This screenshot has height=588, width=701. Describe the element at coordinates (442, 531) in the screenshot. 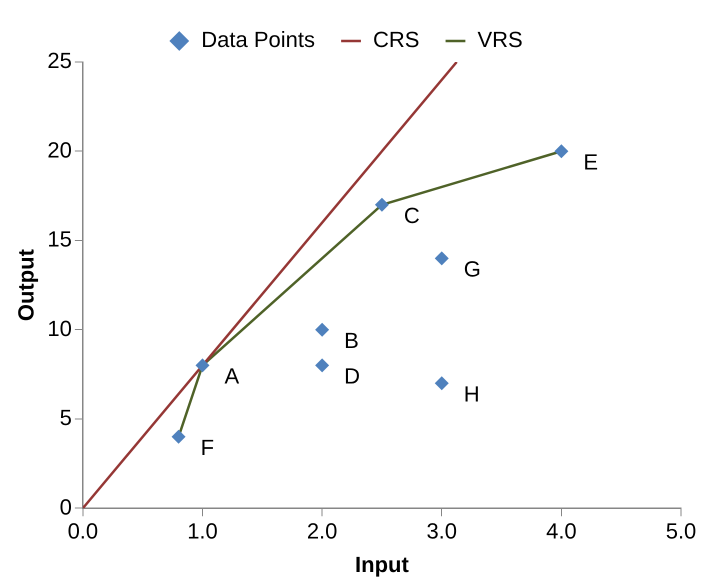

I see `x-tick-label: 3.0` at that location.